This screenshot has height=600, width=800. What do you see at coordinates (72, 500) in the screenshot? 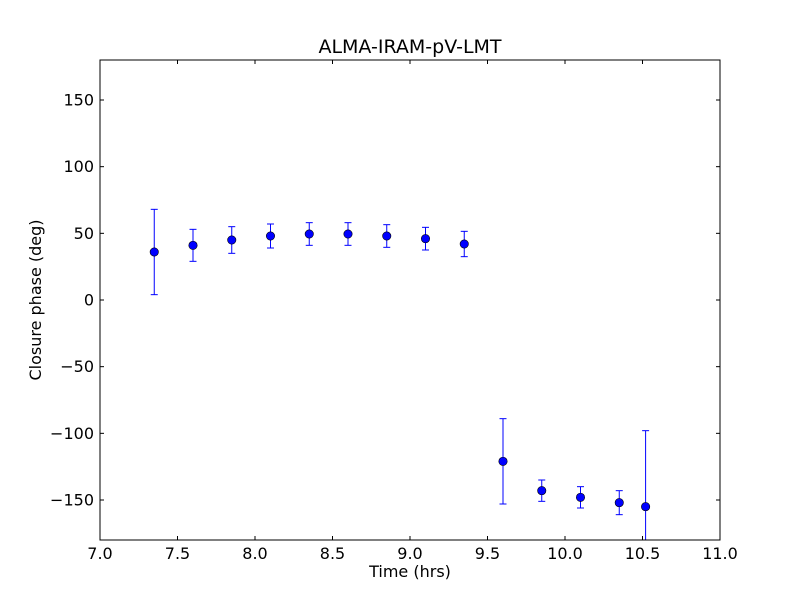
I see `y-tick-label: −150` at bounding box center [72, 500].